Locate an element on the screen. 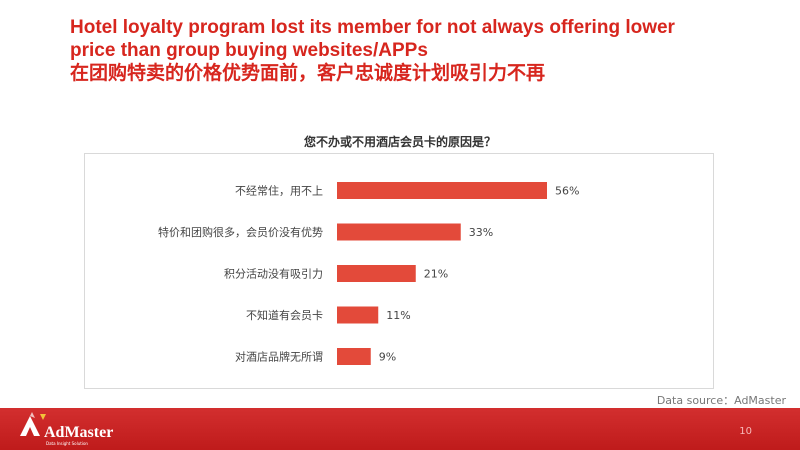 Image resolution: width=800 pixels, height=450 pixels. value-label: 56% is located at coordinates (567, 191).